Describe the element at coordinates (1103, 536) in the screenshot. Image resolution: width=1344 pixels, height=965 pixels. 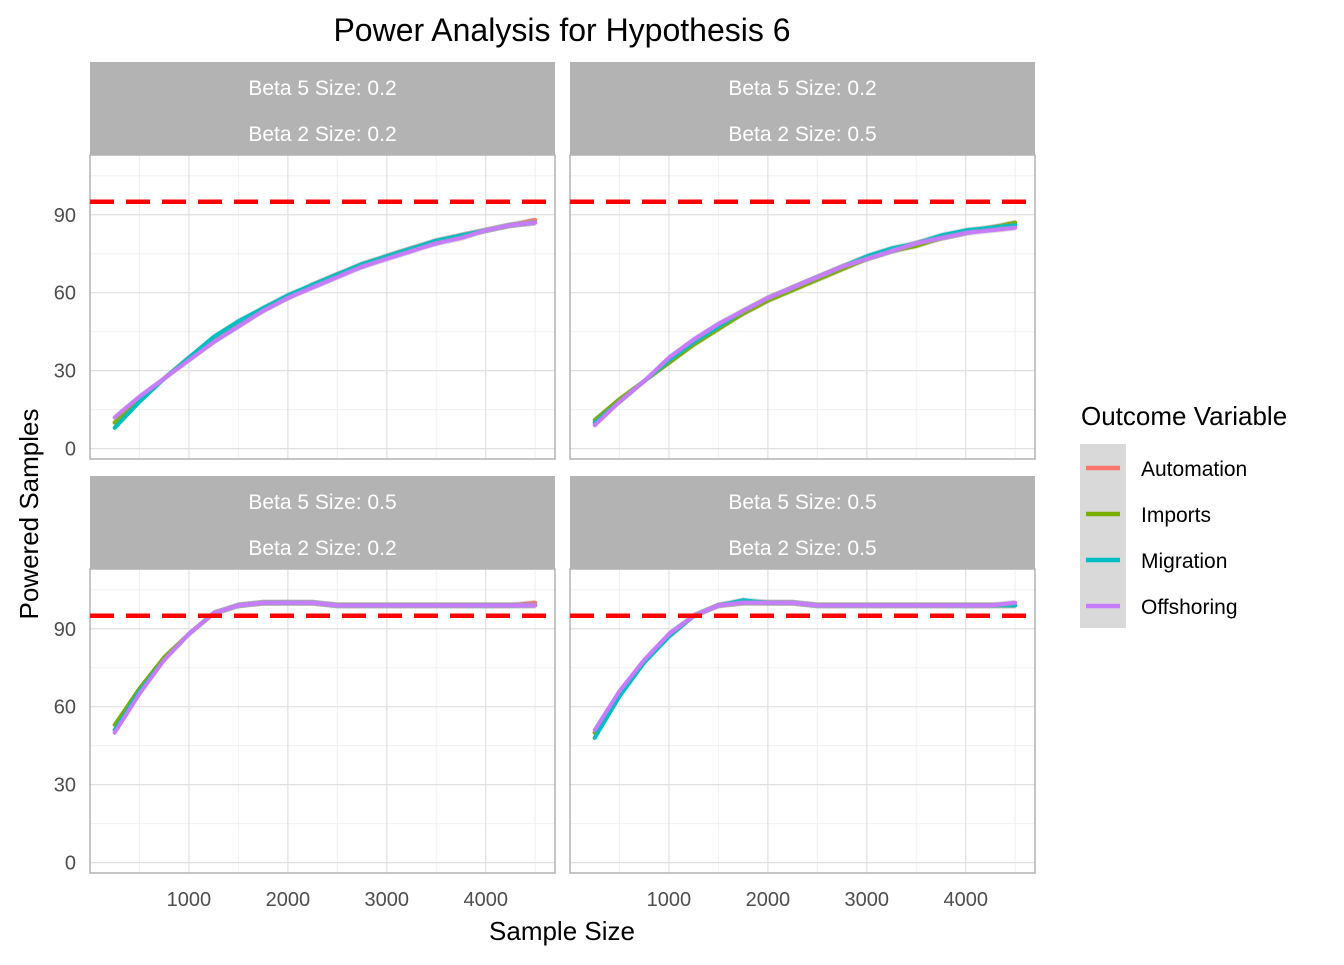
I see `legend-key-background` at that location.